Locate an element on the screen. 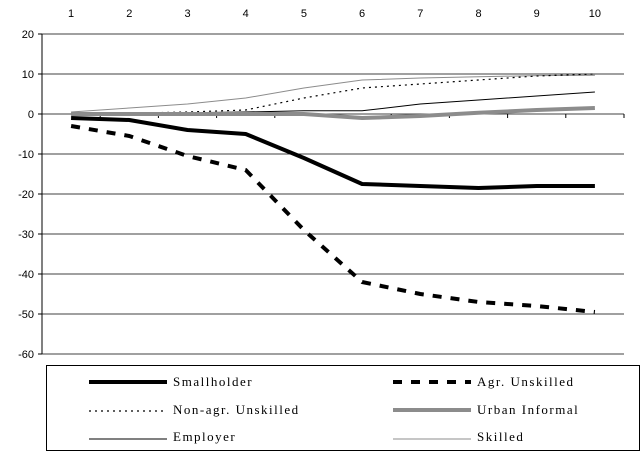 This screenshot has width=642, height=454. x-tick-label-8: 8 is located at coordinates (478, 14).